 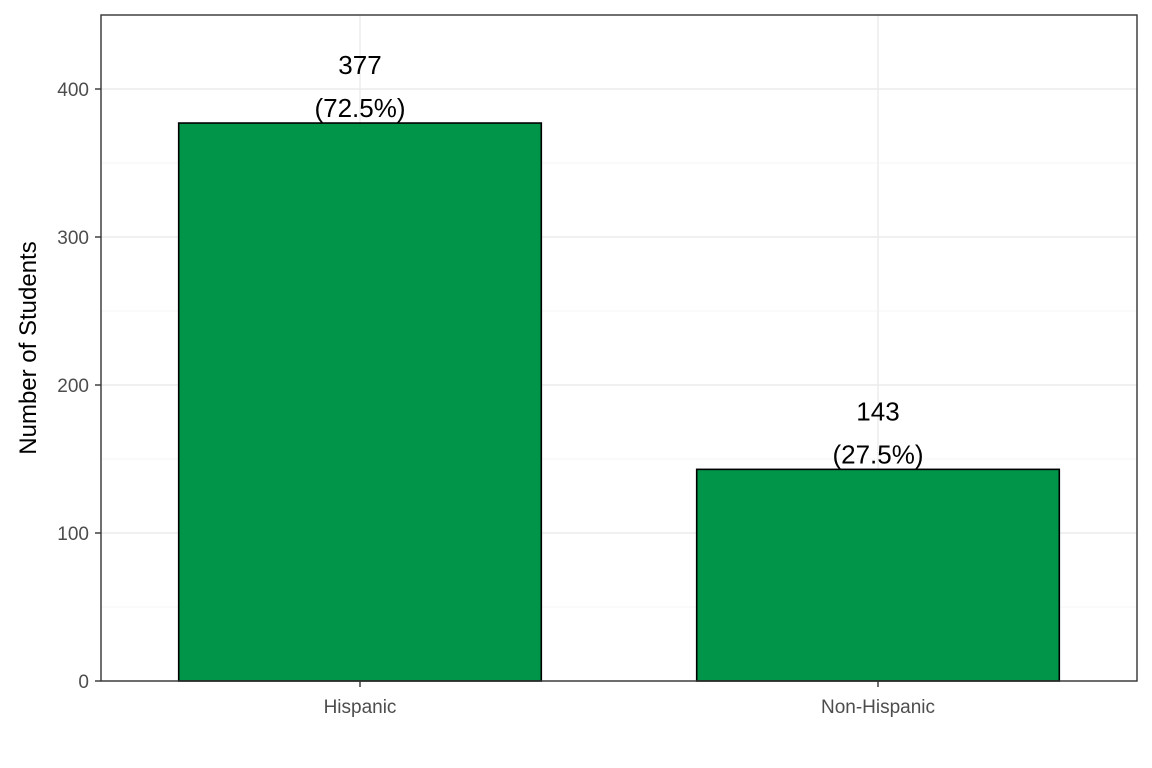 What do you see at coordinates (360, 707) in the screenshot?
I see `x-tick-label: Hispanic` at bounding box center [360, 707].